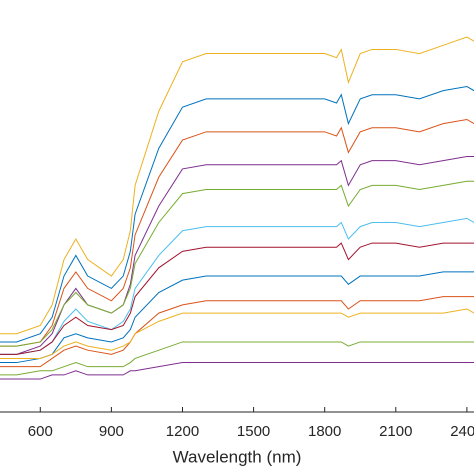 This screenshot has width=474, height=474. I want to click on x-tick-label: 900, so click(111, 431).